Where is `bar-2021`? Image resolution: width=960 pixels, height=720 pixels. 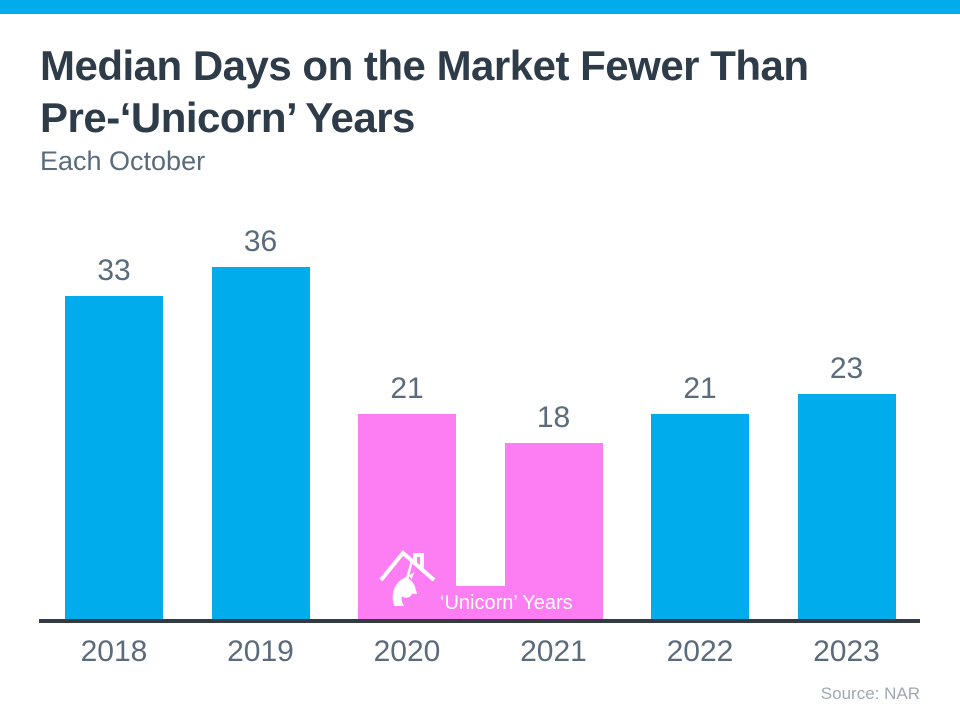 bar-2021 is located at coordinates (553, 531).